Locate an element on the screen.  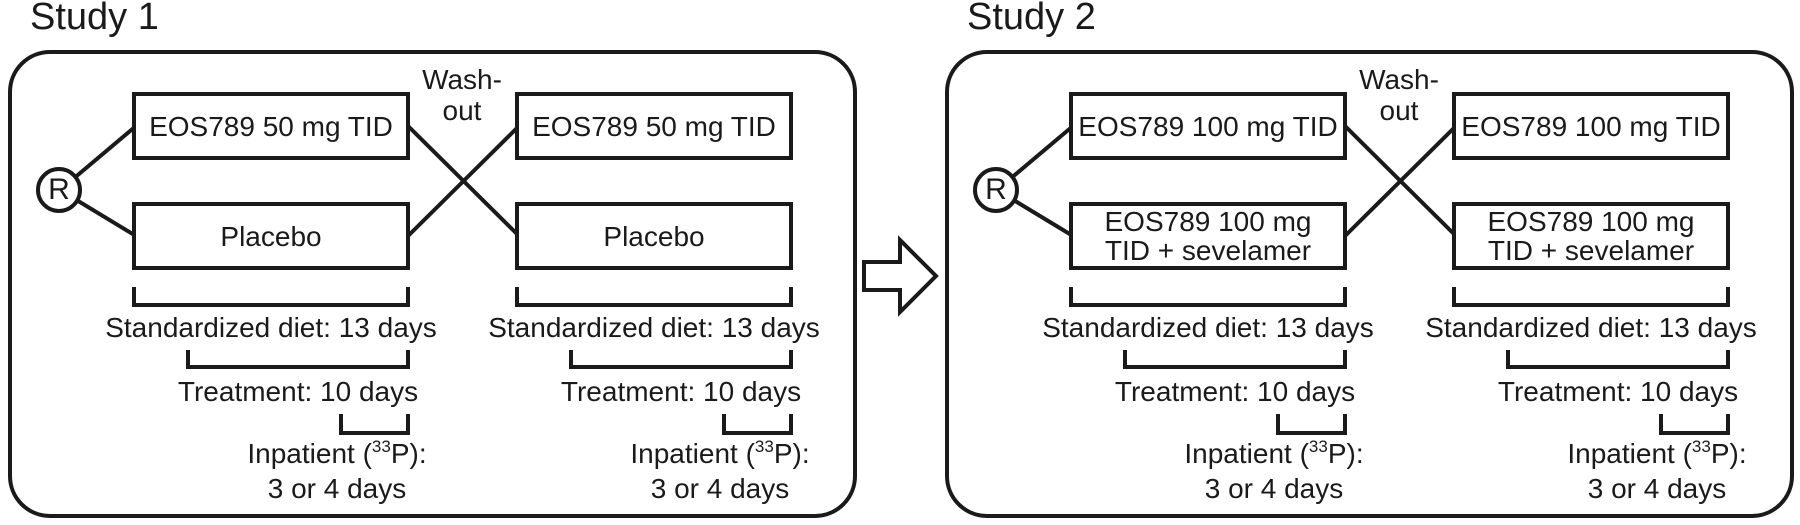
study-1-title: Study 1 is located at coordinates (94, 19).